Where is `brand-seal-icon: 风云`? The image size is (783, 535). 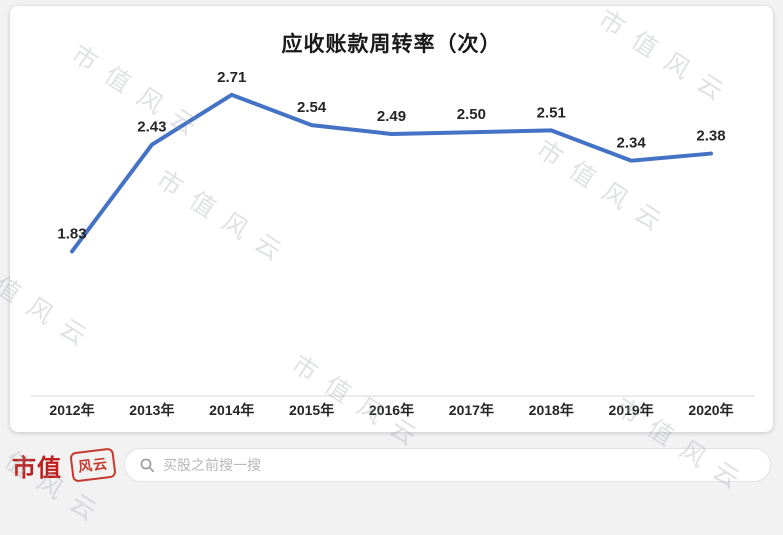 brand-seal-icon: 风云 is located at coordinates (93, 465).